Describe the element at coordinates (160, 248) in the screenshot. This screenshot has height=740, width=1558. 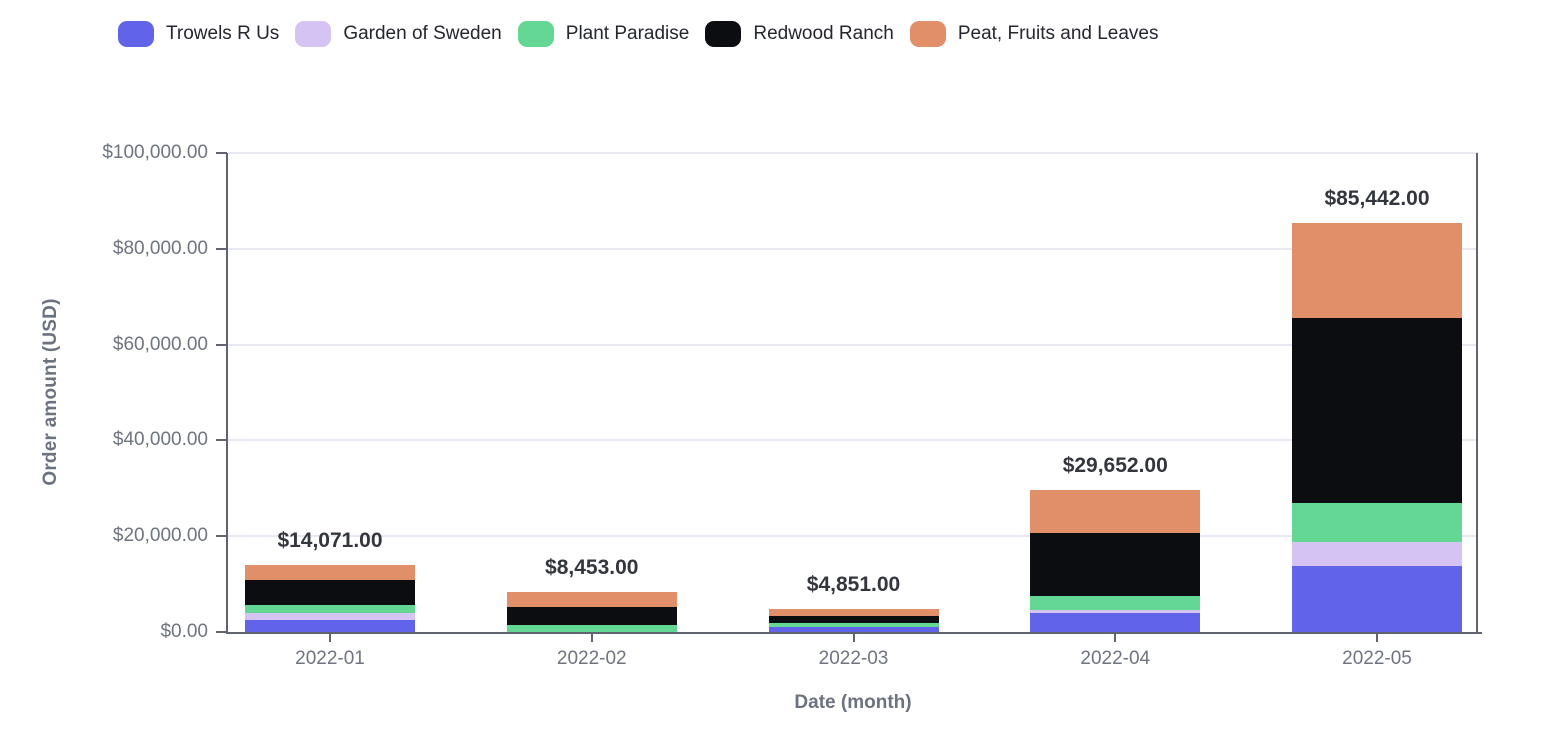
I see `y-tick-label: $80,000.00` at that location.